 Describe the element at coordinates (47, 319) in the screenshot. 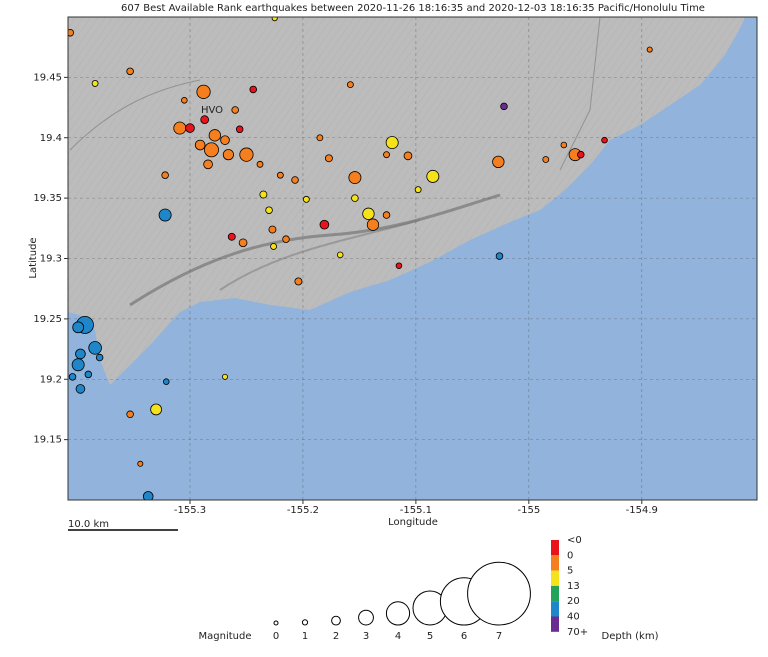

I see `y-tick-label: 19.25` at that location.